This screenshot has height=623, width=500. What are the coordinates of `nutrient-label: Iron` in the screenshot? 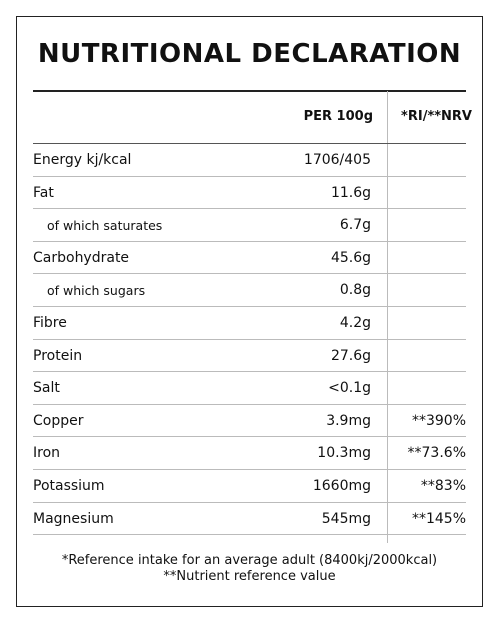 It's located at (47, 453).